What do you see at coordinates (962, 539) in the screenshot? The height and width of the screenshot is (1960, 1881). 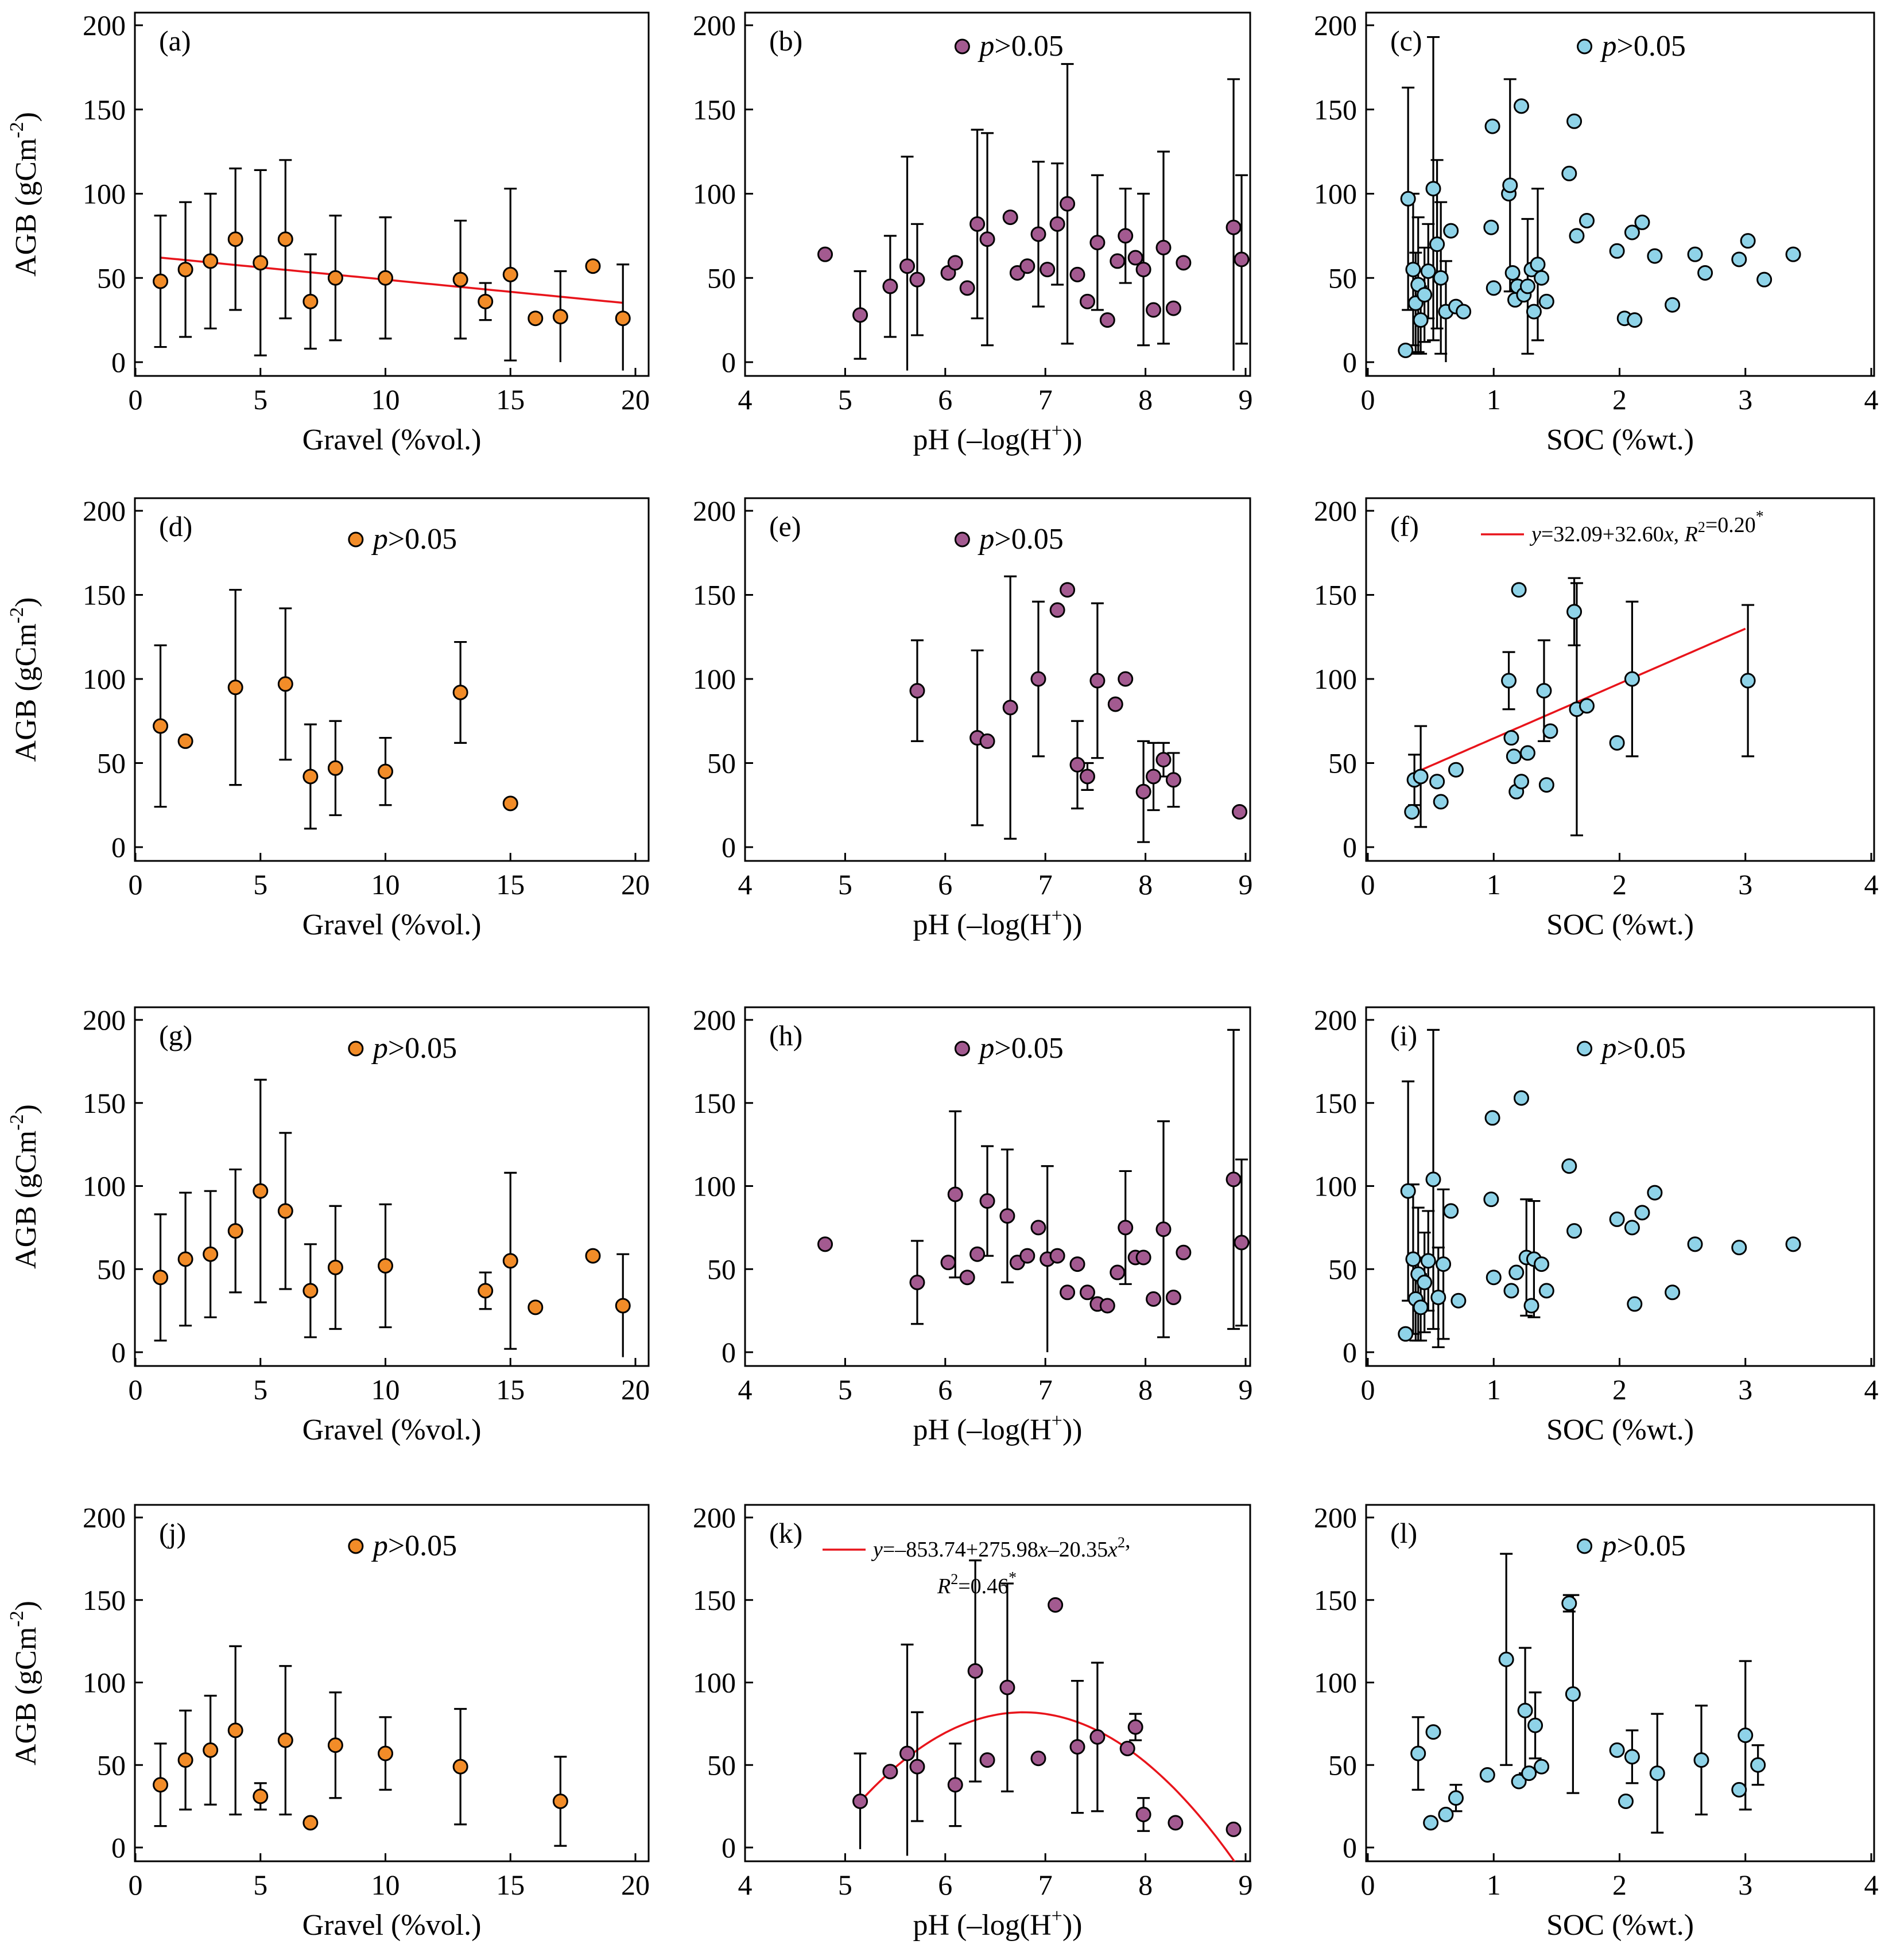 I see `legend-marker` at bounding box center [962, 539].